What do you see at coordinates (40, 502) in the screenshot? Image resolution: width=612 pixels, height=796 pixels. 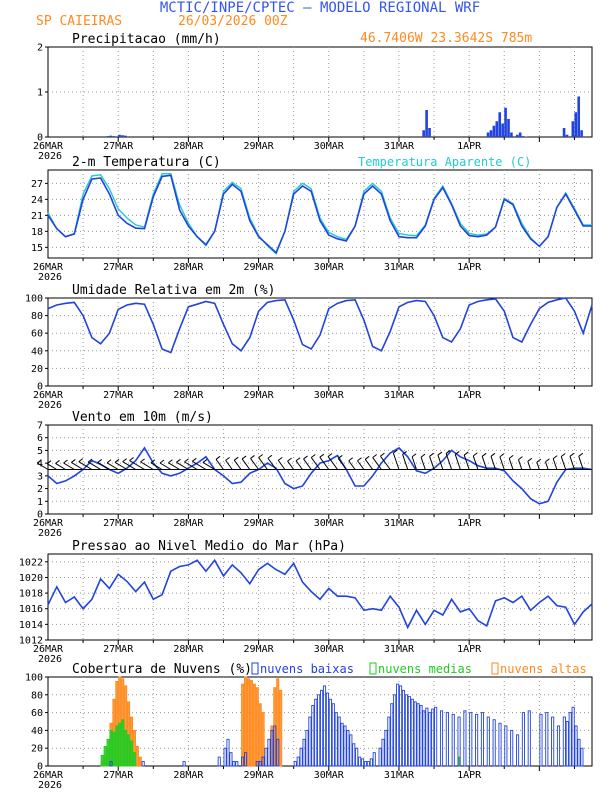 I see `wind-ytick-label: 1` at bounding box center [40, 502].